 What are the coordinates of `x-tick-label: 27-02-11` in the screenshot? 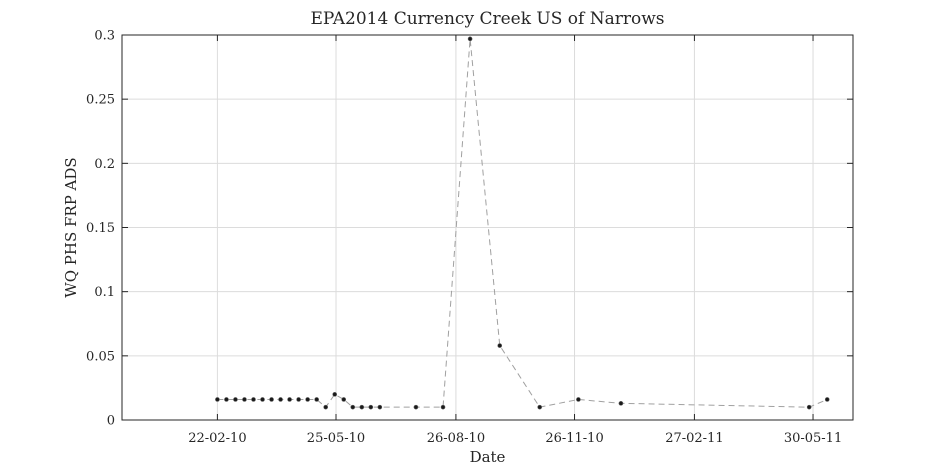 It's located at (694, 438).